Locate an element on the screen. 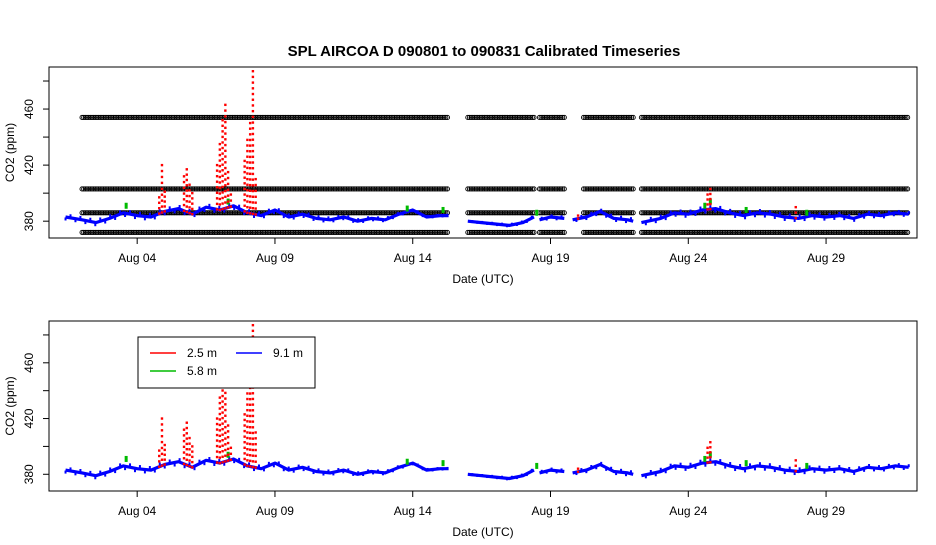 This screenshot has height=545, width=936. series-5-8m-point is located at coordinates (443, 463).